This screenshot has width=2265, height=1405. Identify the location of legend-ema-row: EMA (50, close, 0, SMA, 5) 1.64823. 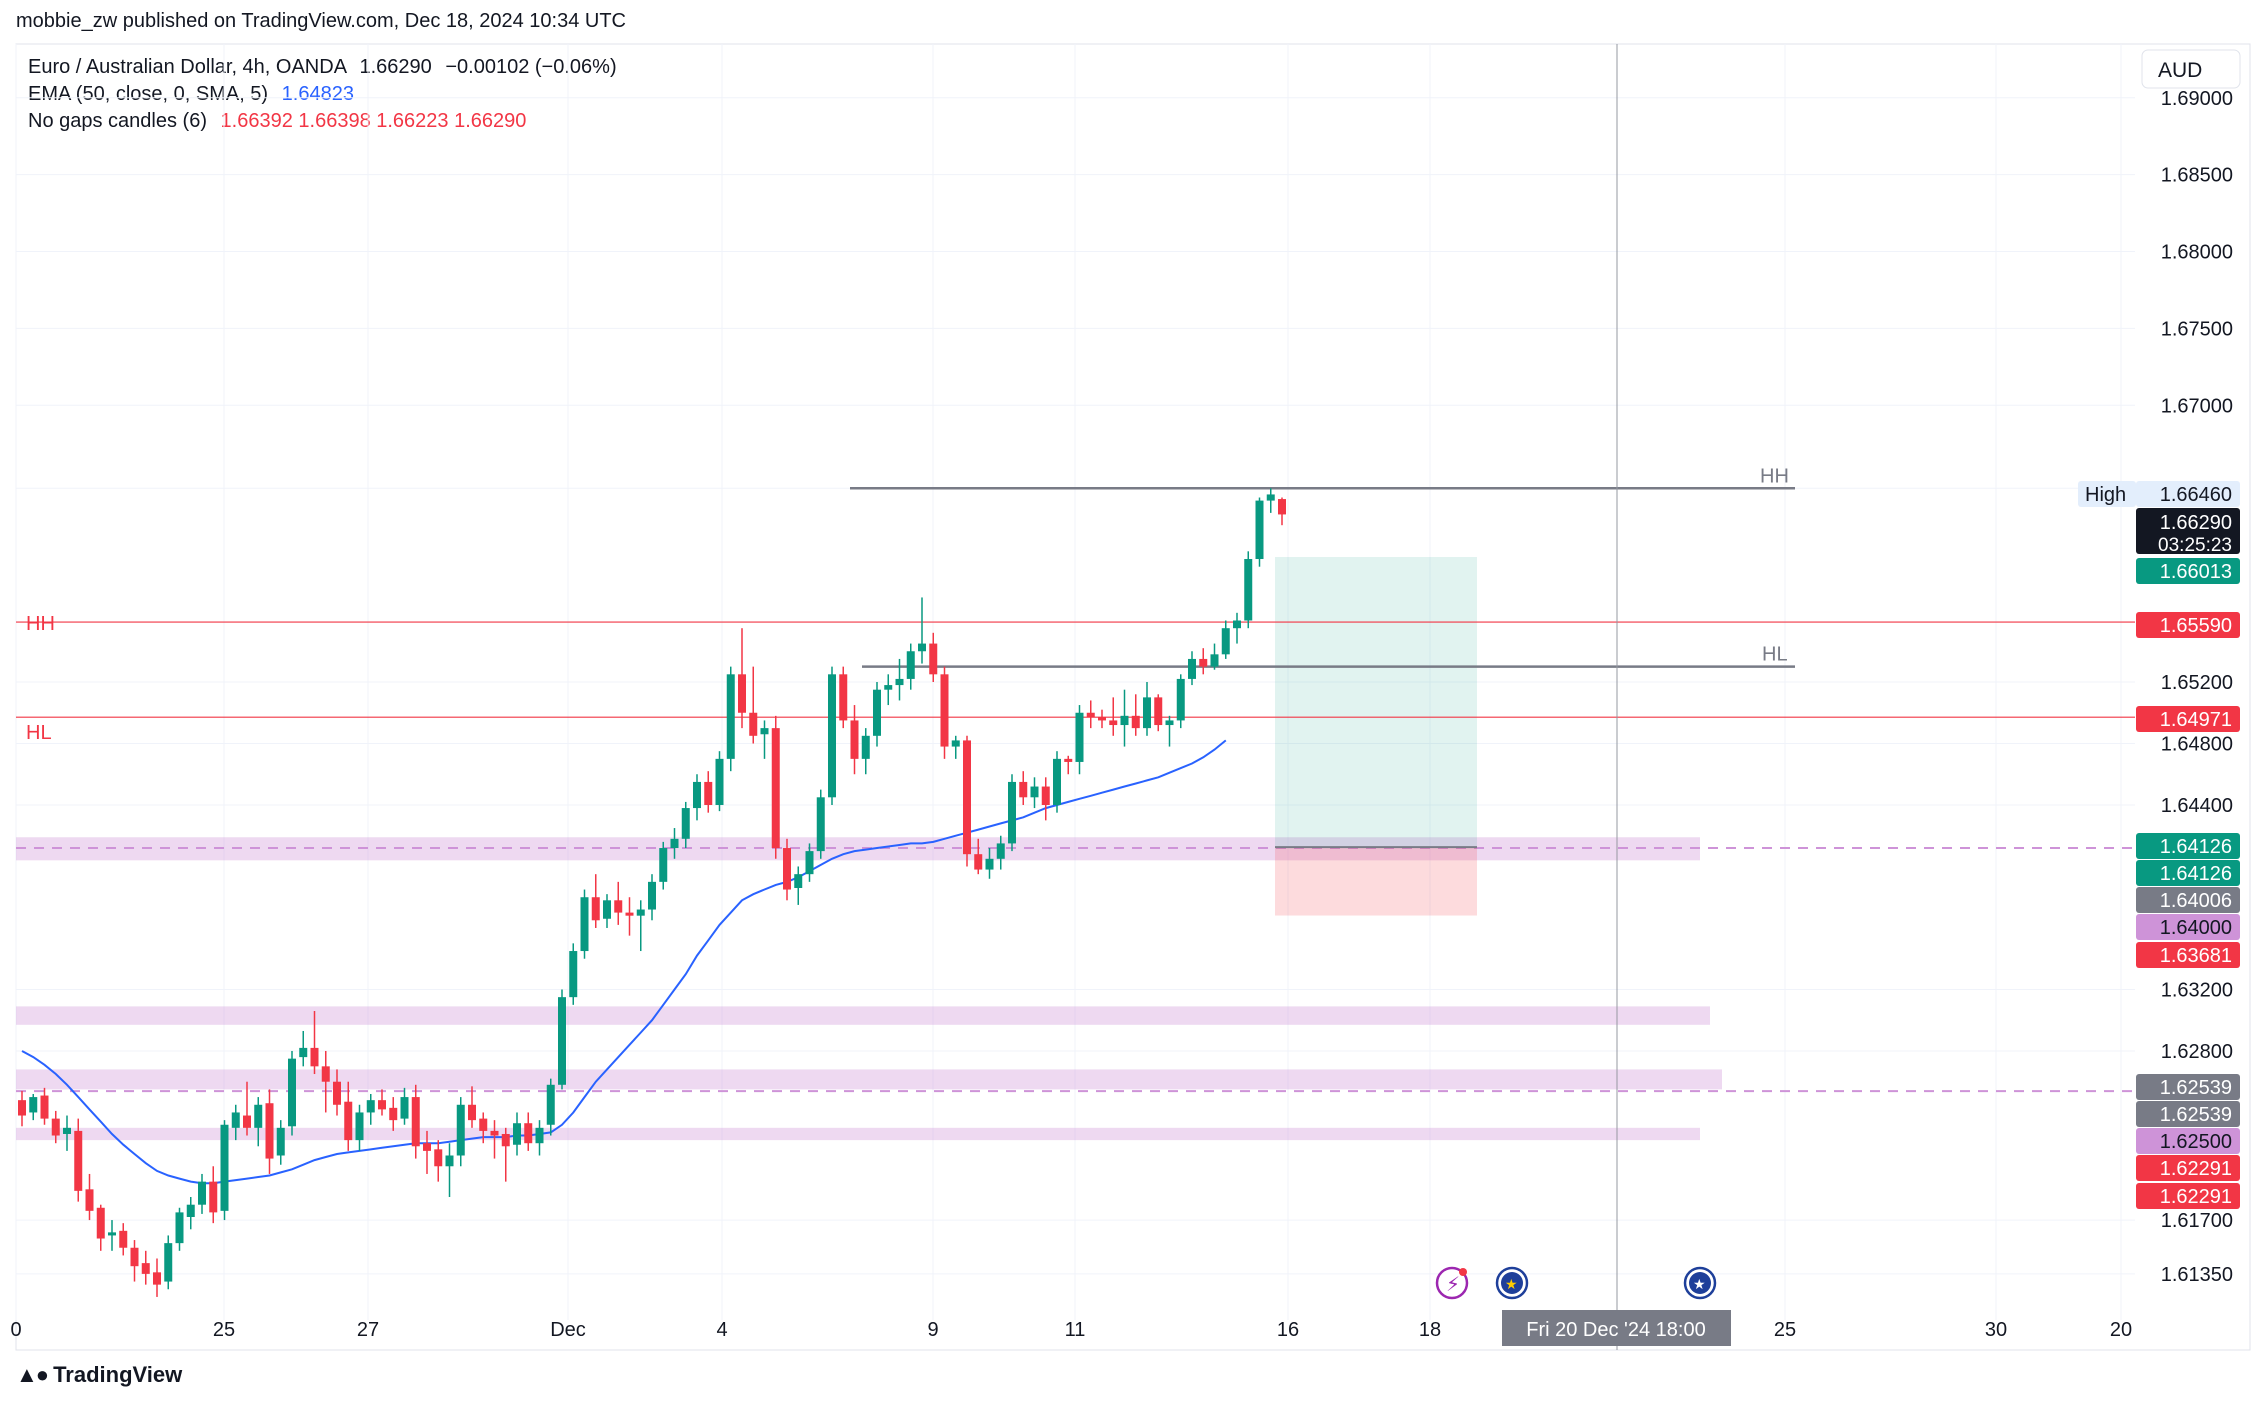
(322, 94).